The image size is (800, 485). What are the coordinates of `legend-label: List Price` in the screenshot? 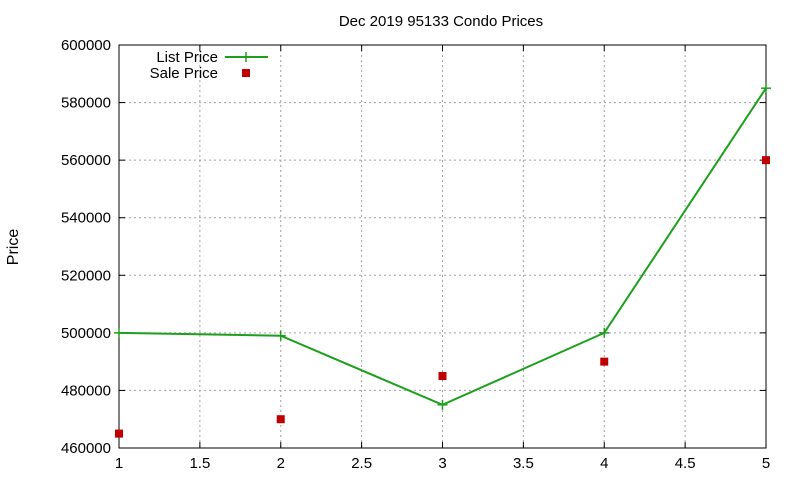 It's located at (187, 57).